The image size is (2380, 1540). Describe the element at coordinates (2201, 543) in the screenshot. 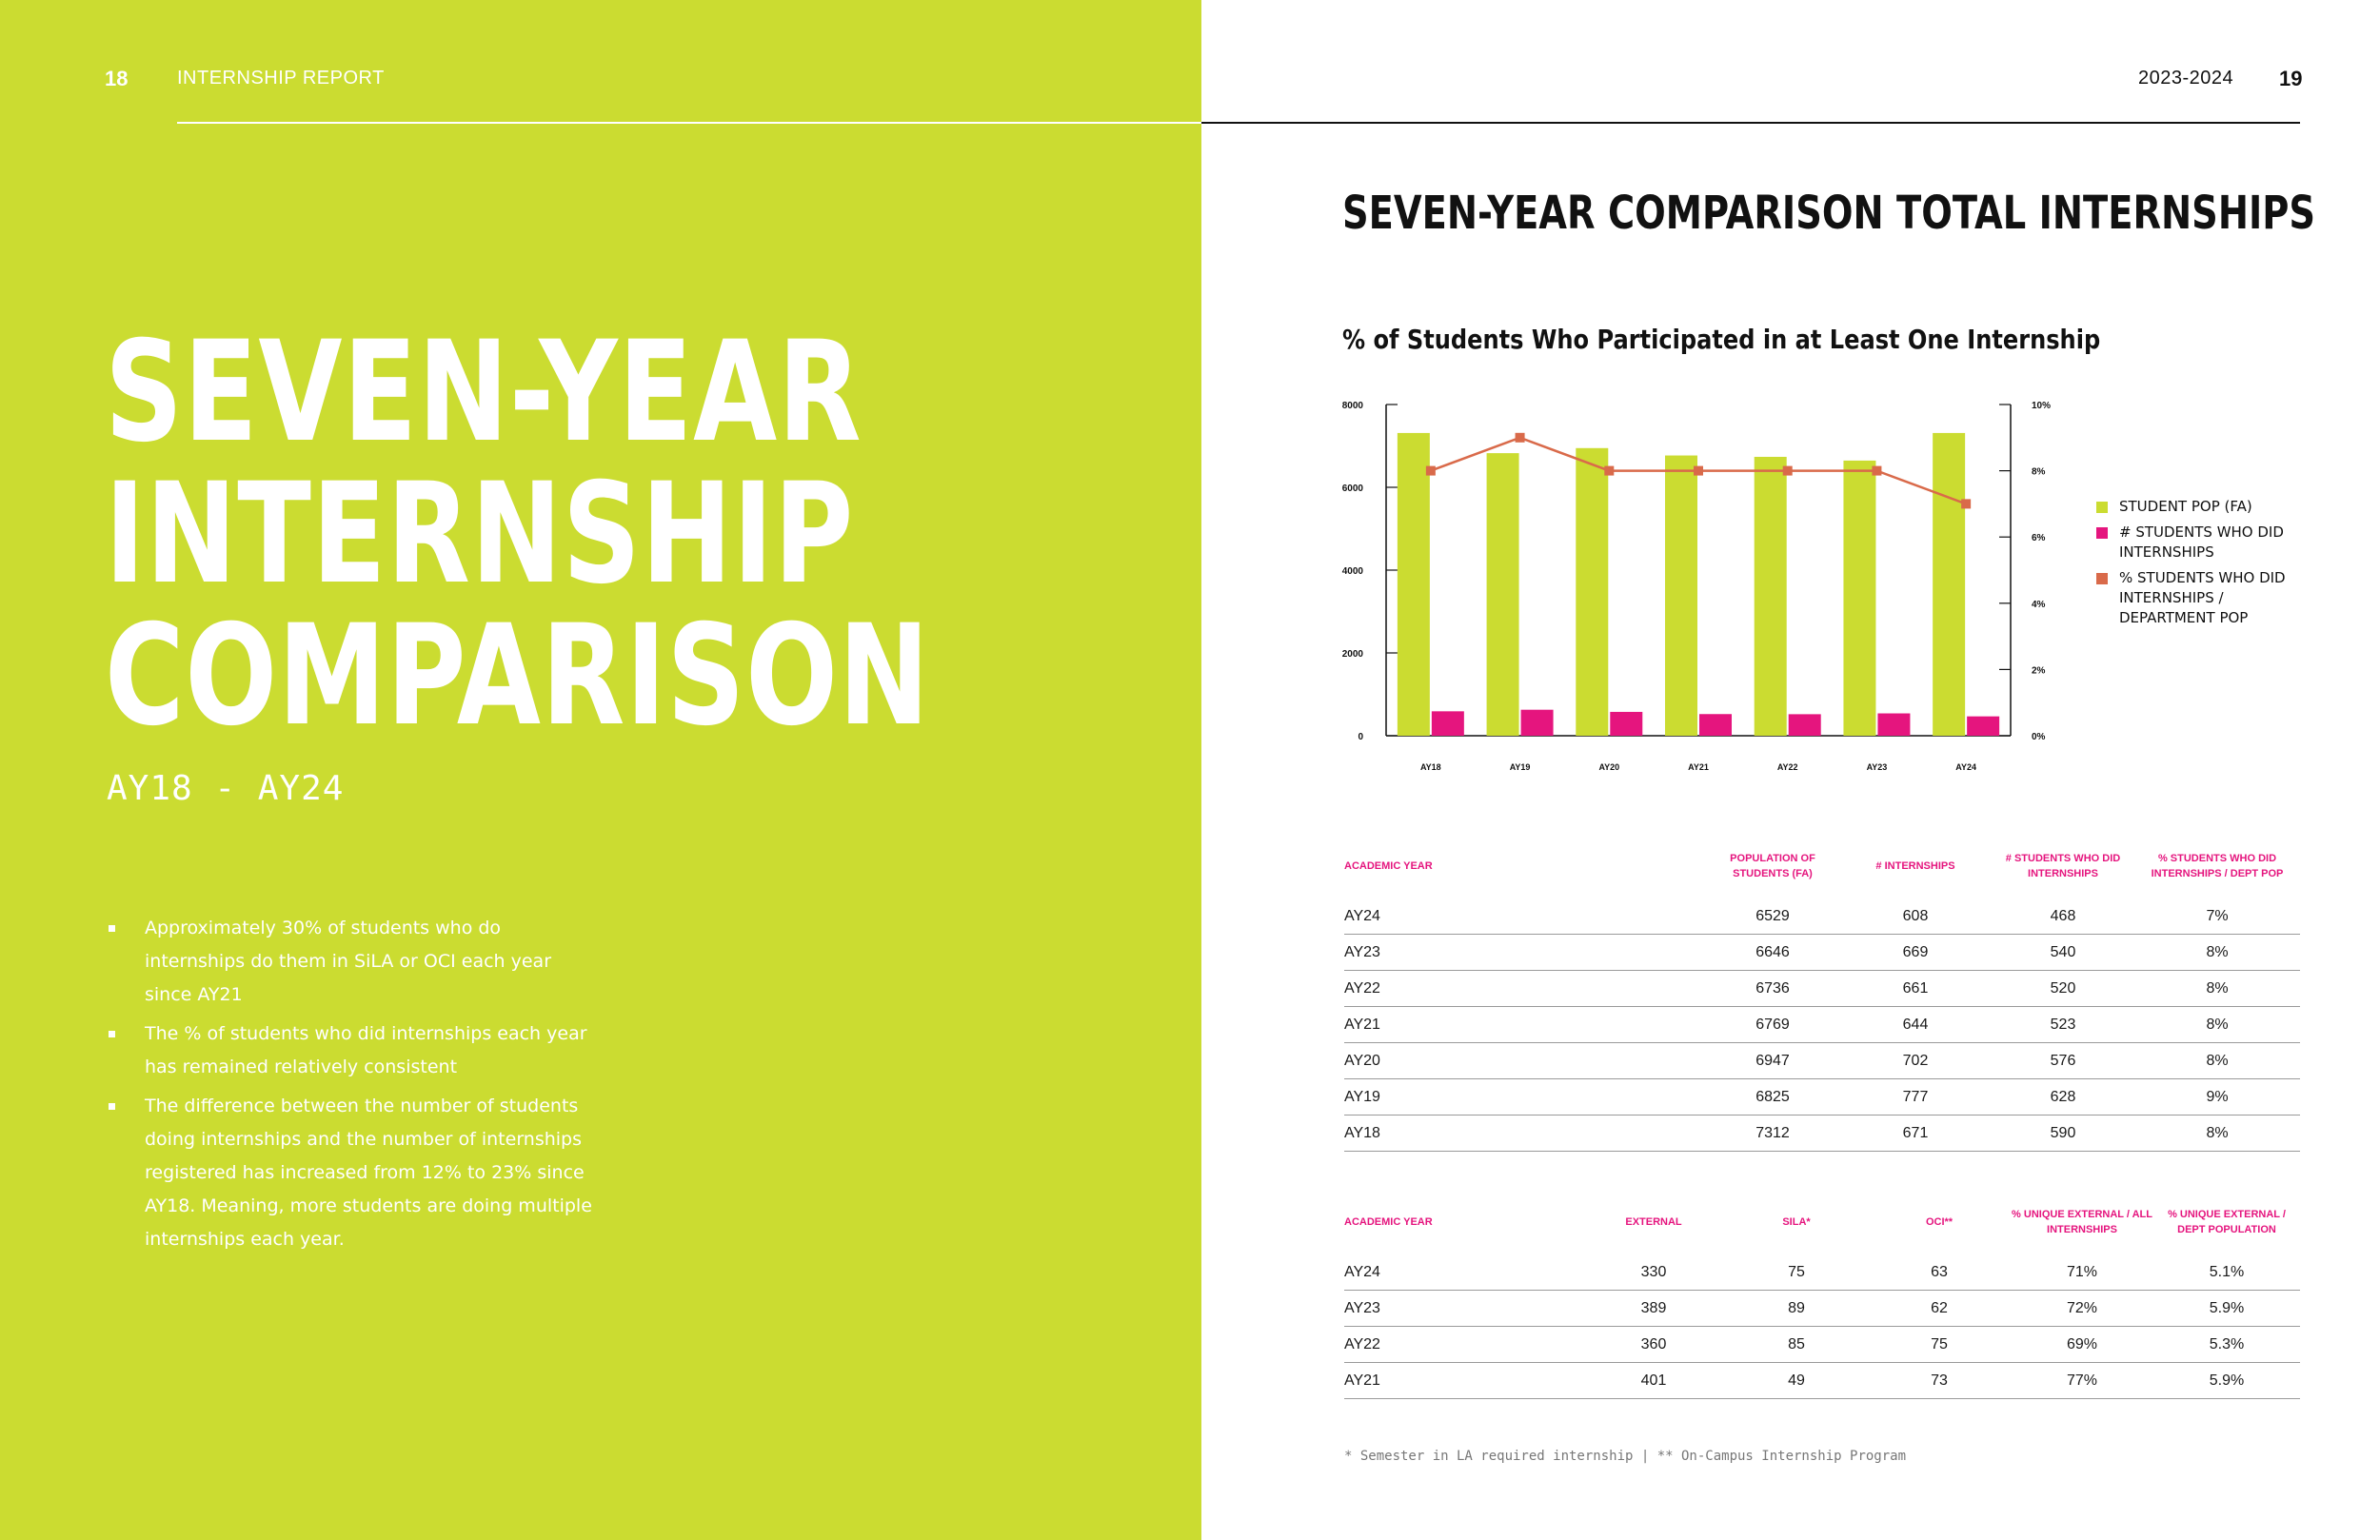

I see `legend-item-students-internships: # STUDENTS WHO DID INTERNSHIPS` at that location.